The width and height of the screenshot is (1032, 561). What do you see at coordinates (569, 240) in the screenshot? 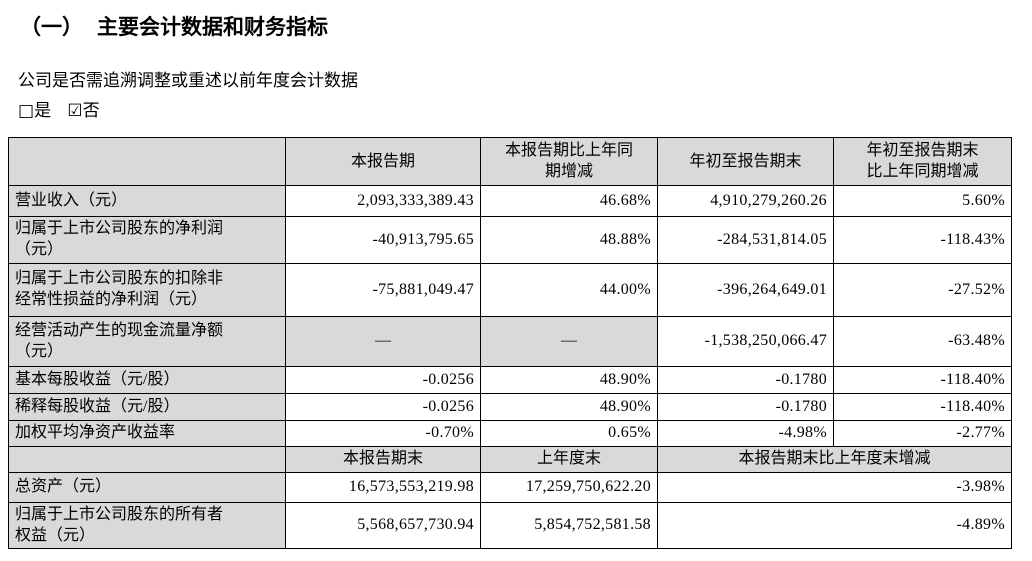
I see `cell-net-profit-yoy: 48.88%` at bounding box center [569, 240].